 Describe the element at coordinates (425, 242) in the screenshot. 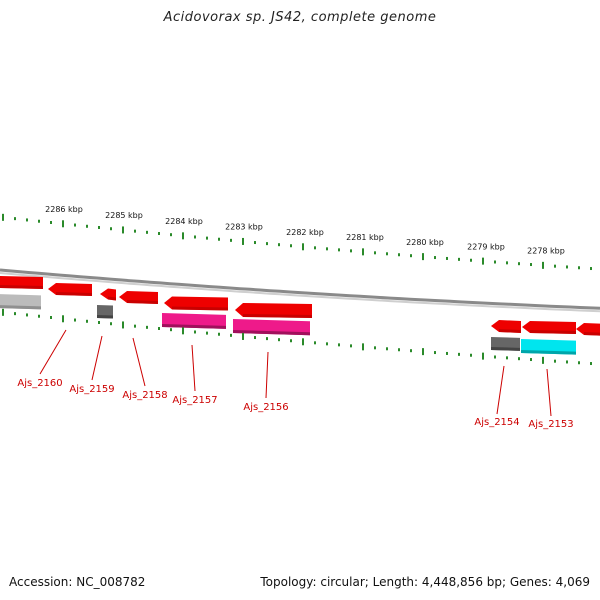

I see `scale-label: 2280 kbp` at that location.